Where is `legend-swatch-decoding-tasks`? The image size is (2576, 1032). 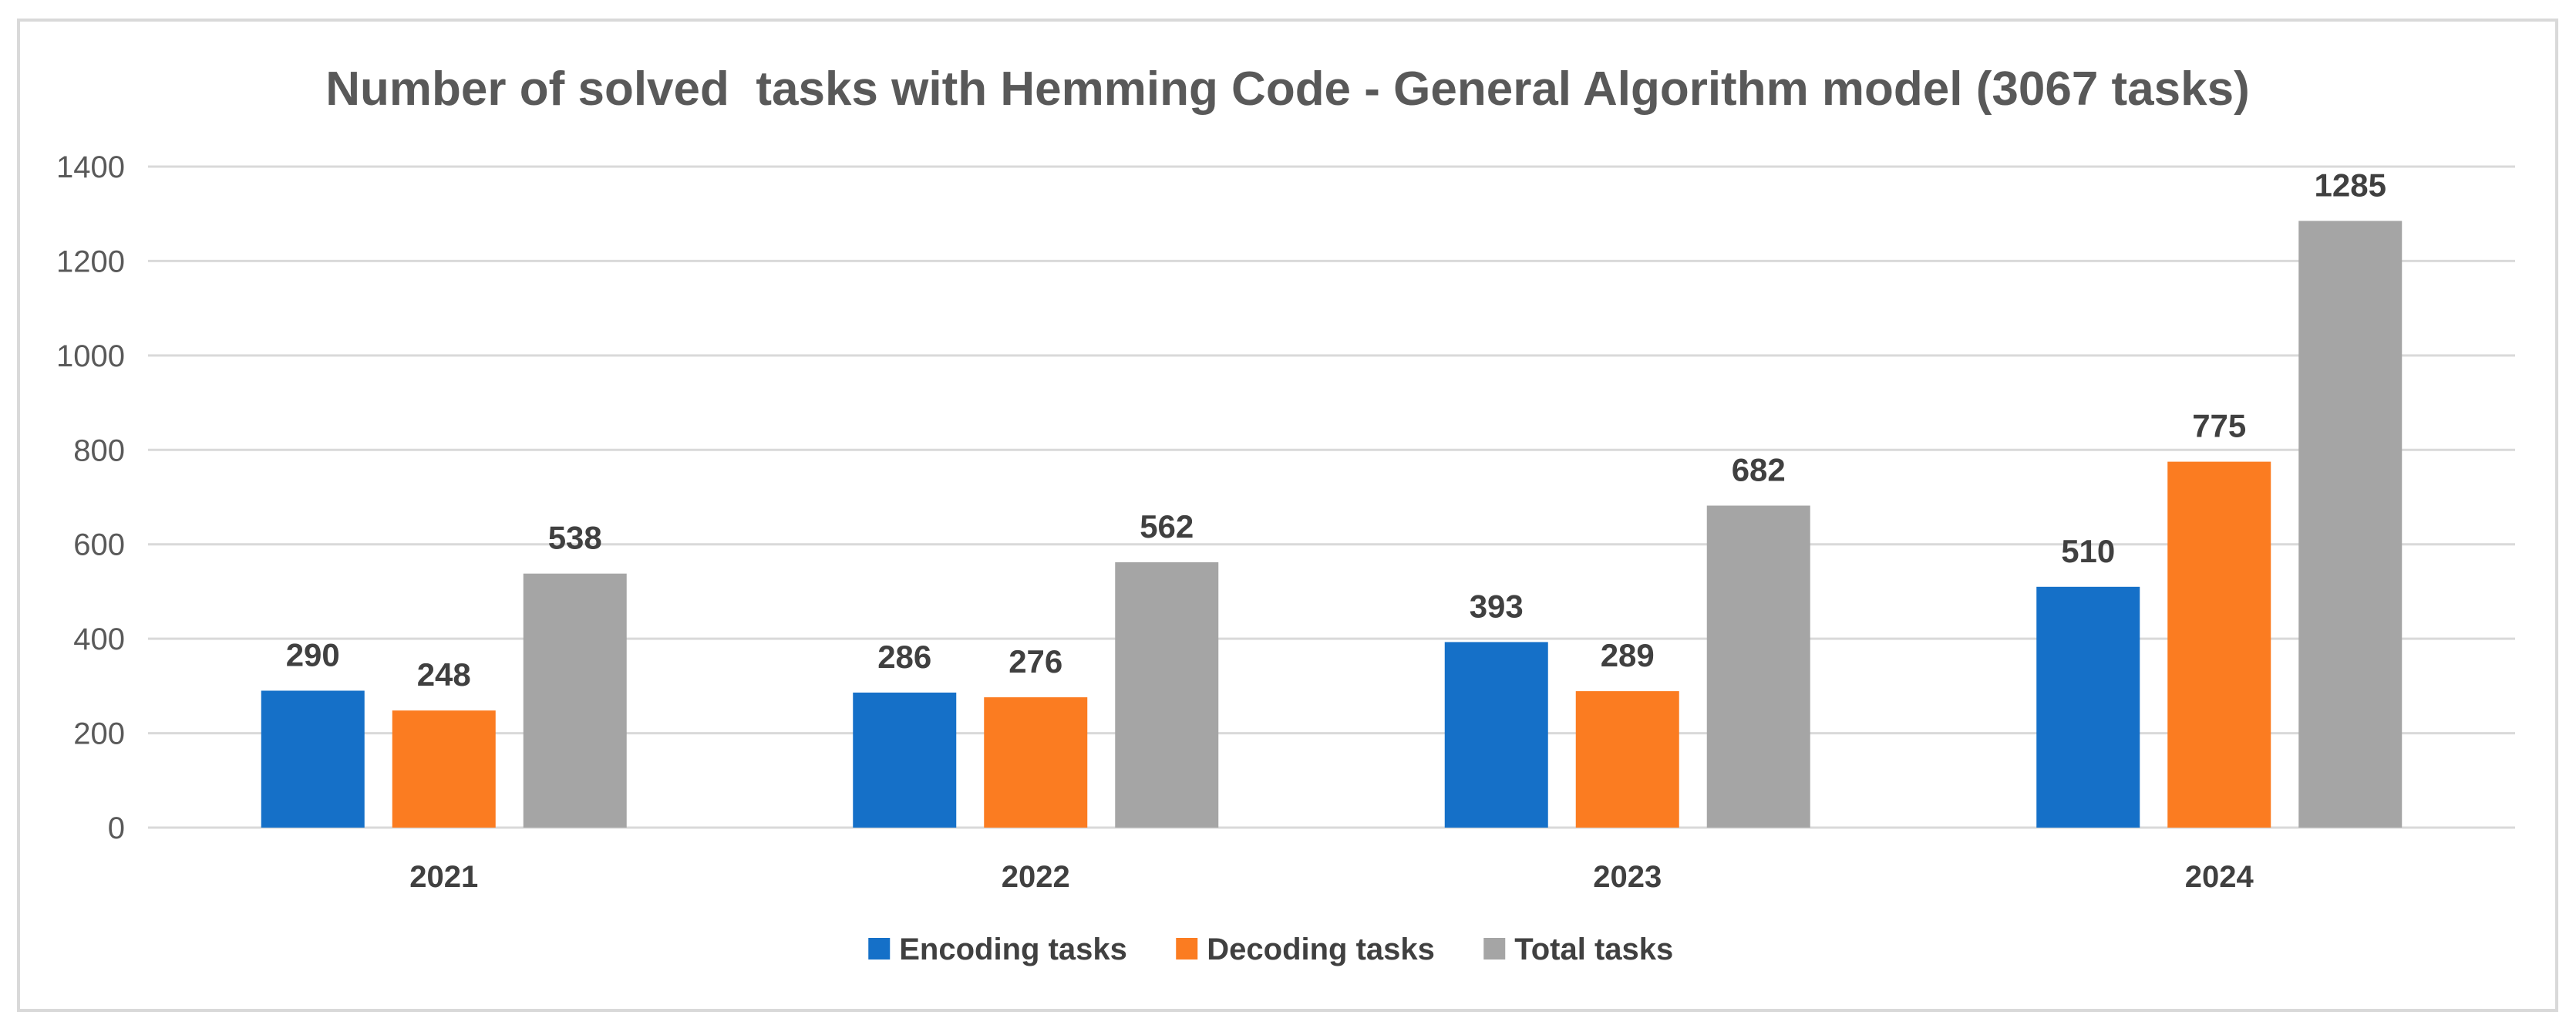
legend-swatch-decoding-tasks is located at coordinates (1187, 948).